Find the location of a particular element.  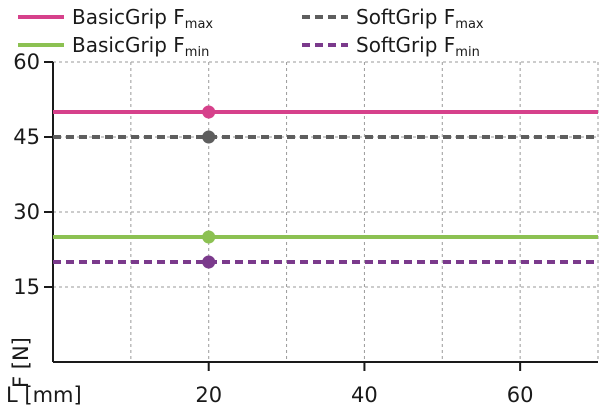

y-tick-label: 45 is located at coordinates (26, 137).